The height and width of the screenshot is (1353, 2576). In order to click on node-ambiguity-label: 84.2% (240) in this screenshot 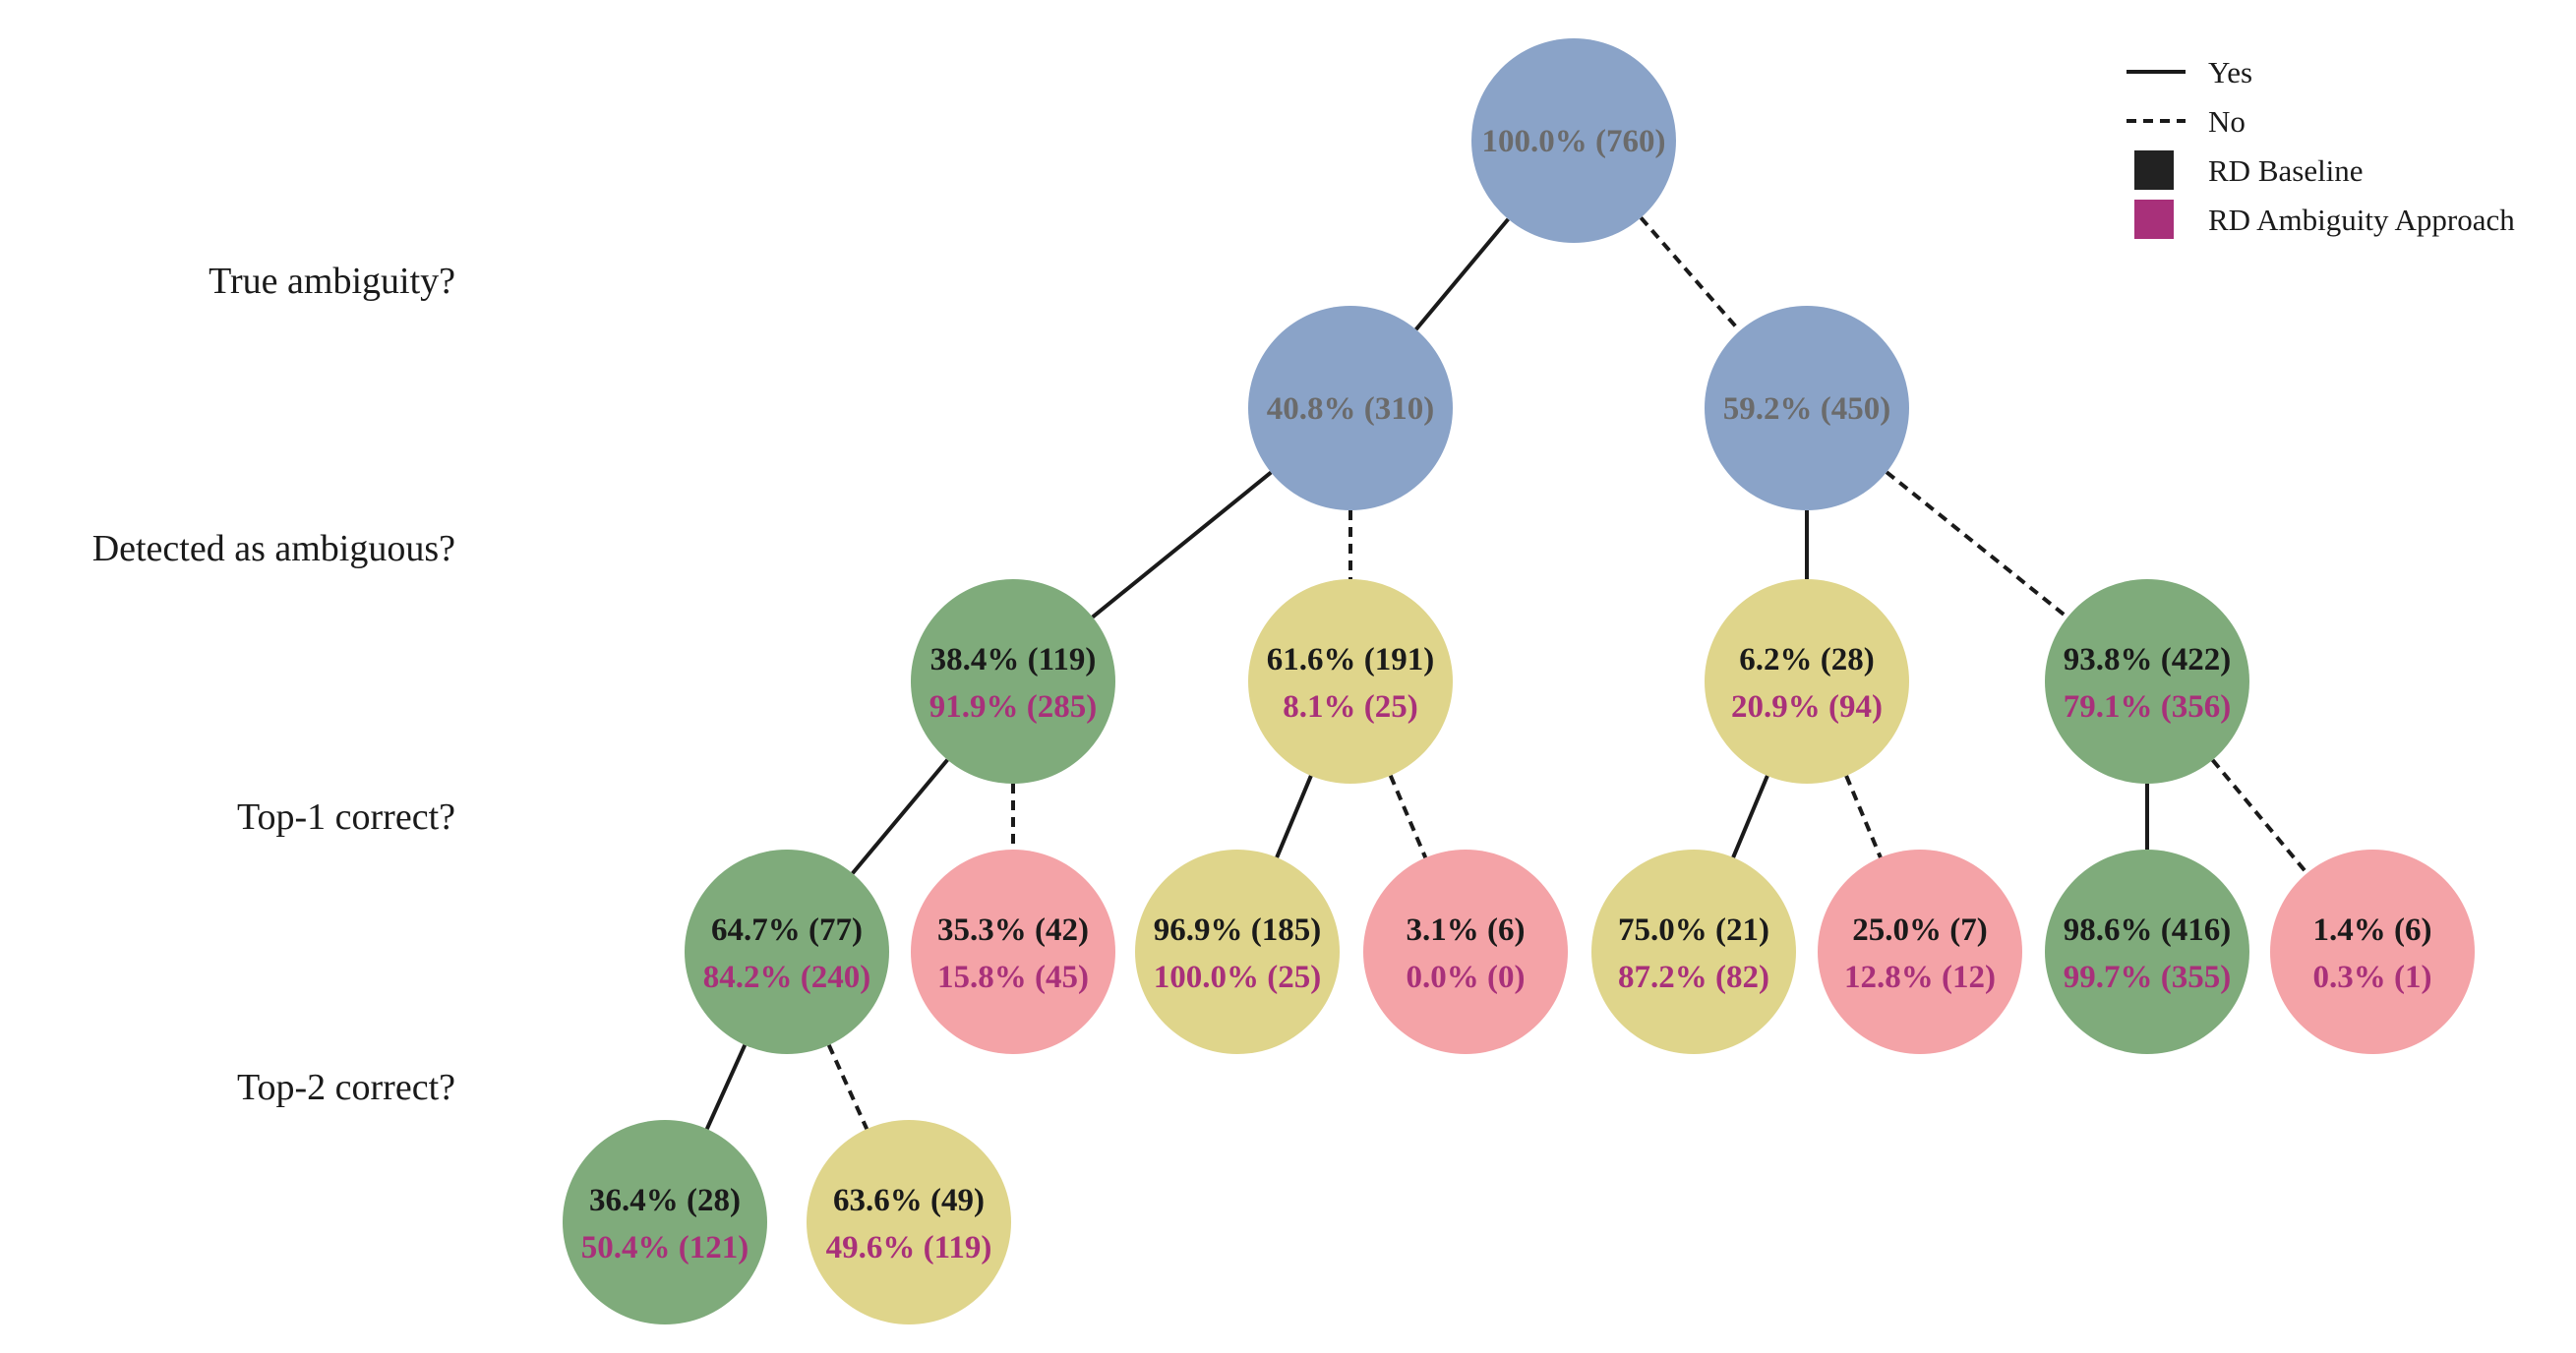, I will do `click(786, 978)`.